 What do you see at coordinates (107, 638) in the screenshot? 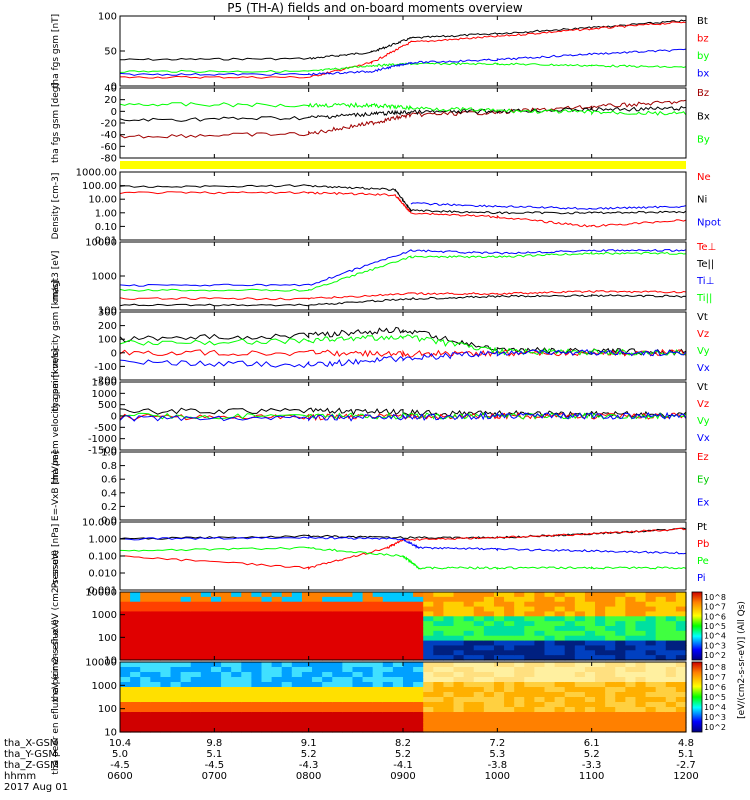
I see `y-tick-label: 100` at bounding box center [107, 638].